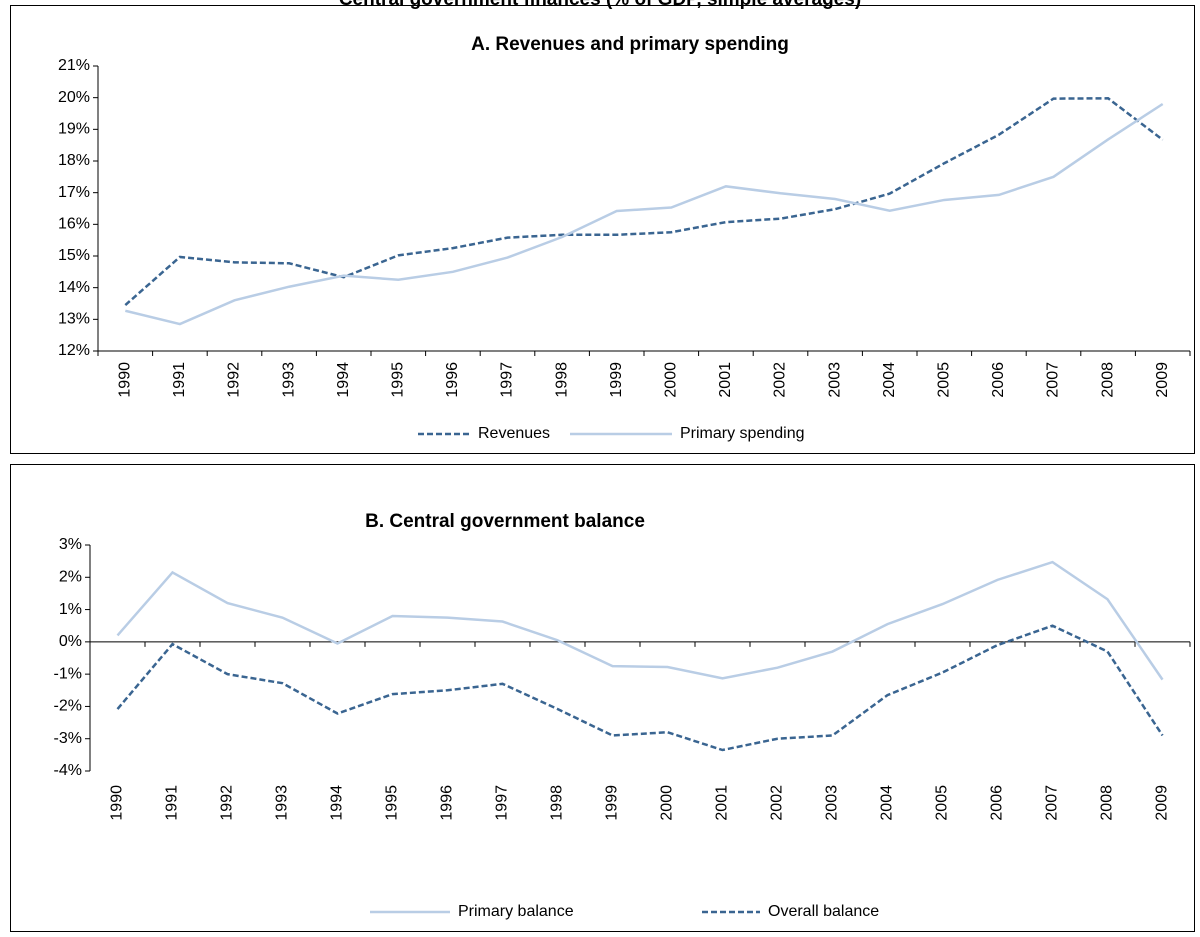  I want to click on y-tick-label: 1%, so click(70, 609).